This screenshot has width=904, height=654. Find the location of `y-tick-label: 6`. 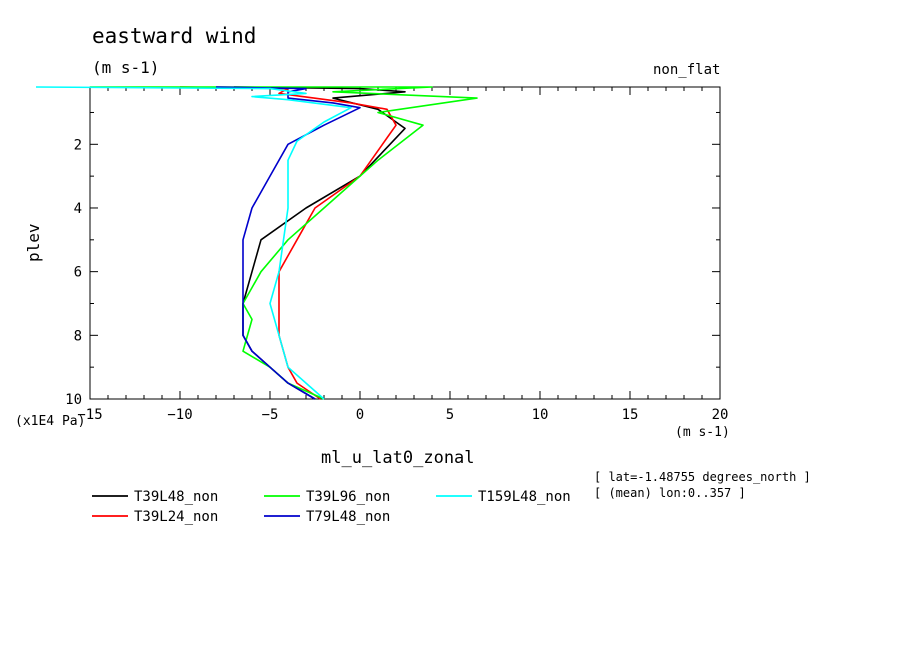

y-tick-label: 6 is located at coordinates (78, 273).